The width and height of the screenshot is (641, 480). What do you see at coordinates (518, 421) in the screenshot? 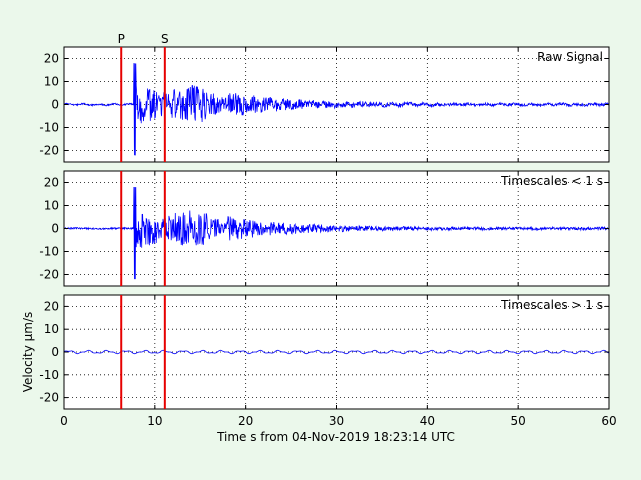
I see `x-tick-label: 50` at bounding box center [518, 421].